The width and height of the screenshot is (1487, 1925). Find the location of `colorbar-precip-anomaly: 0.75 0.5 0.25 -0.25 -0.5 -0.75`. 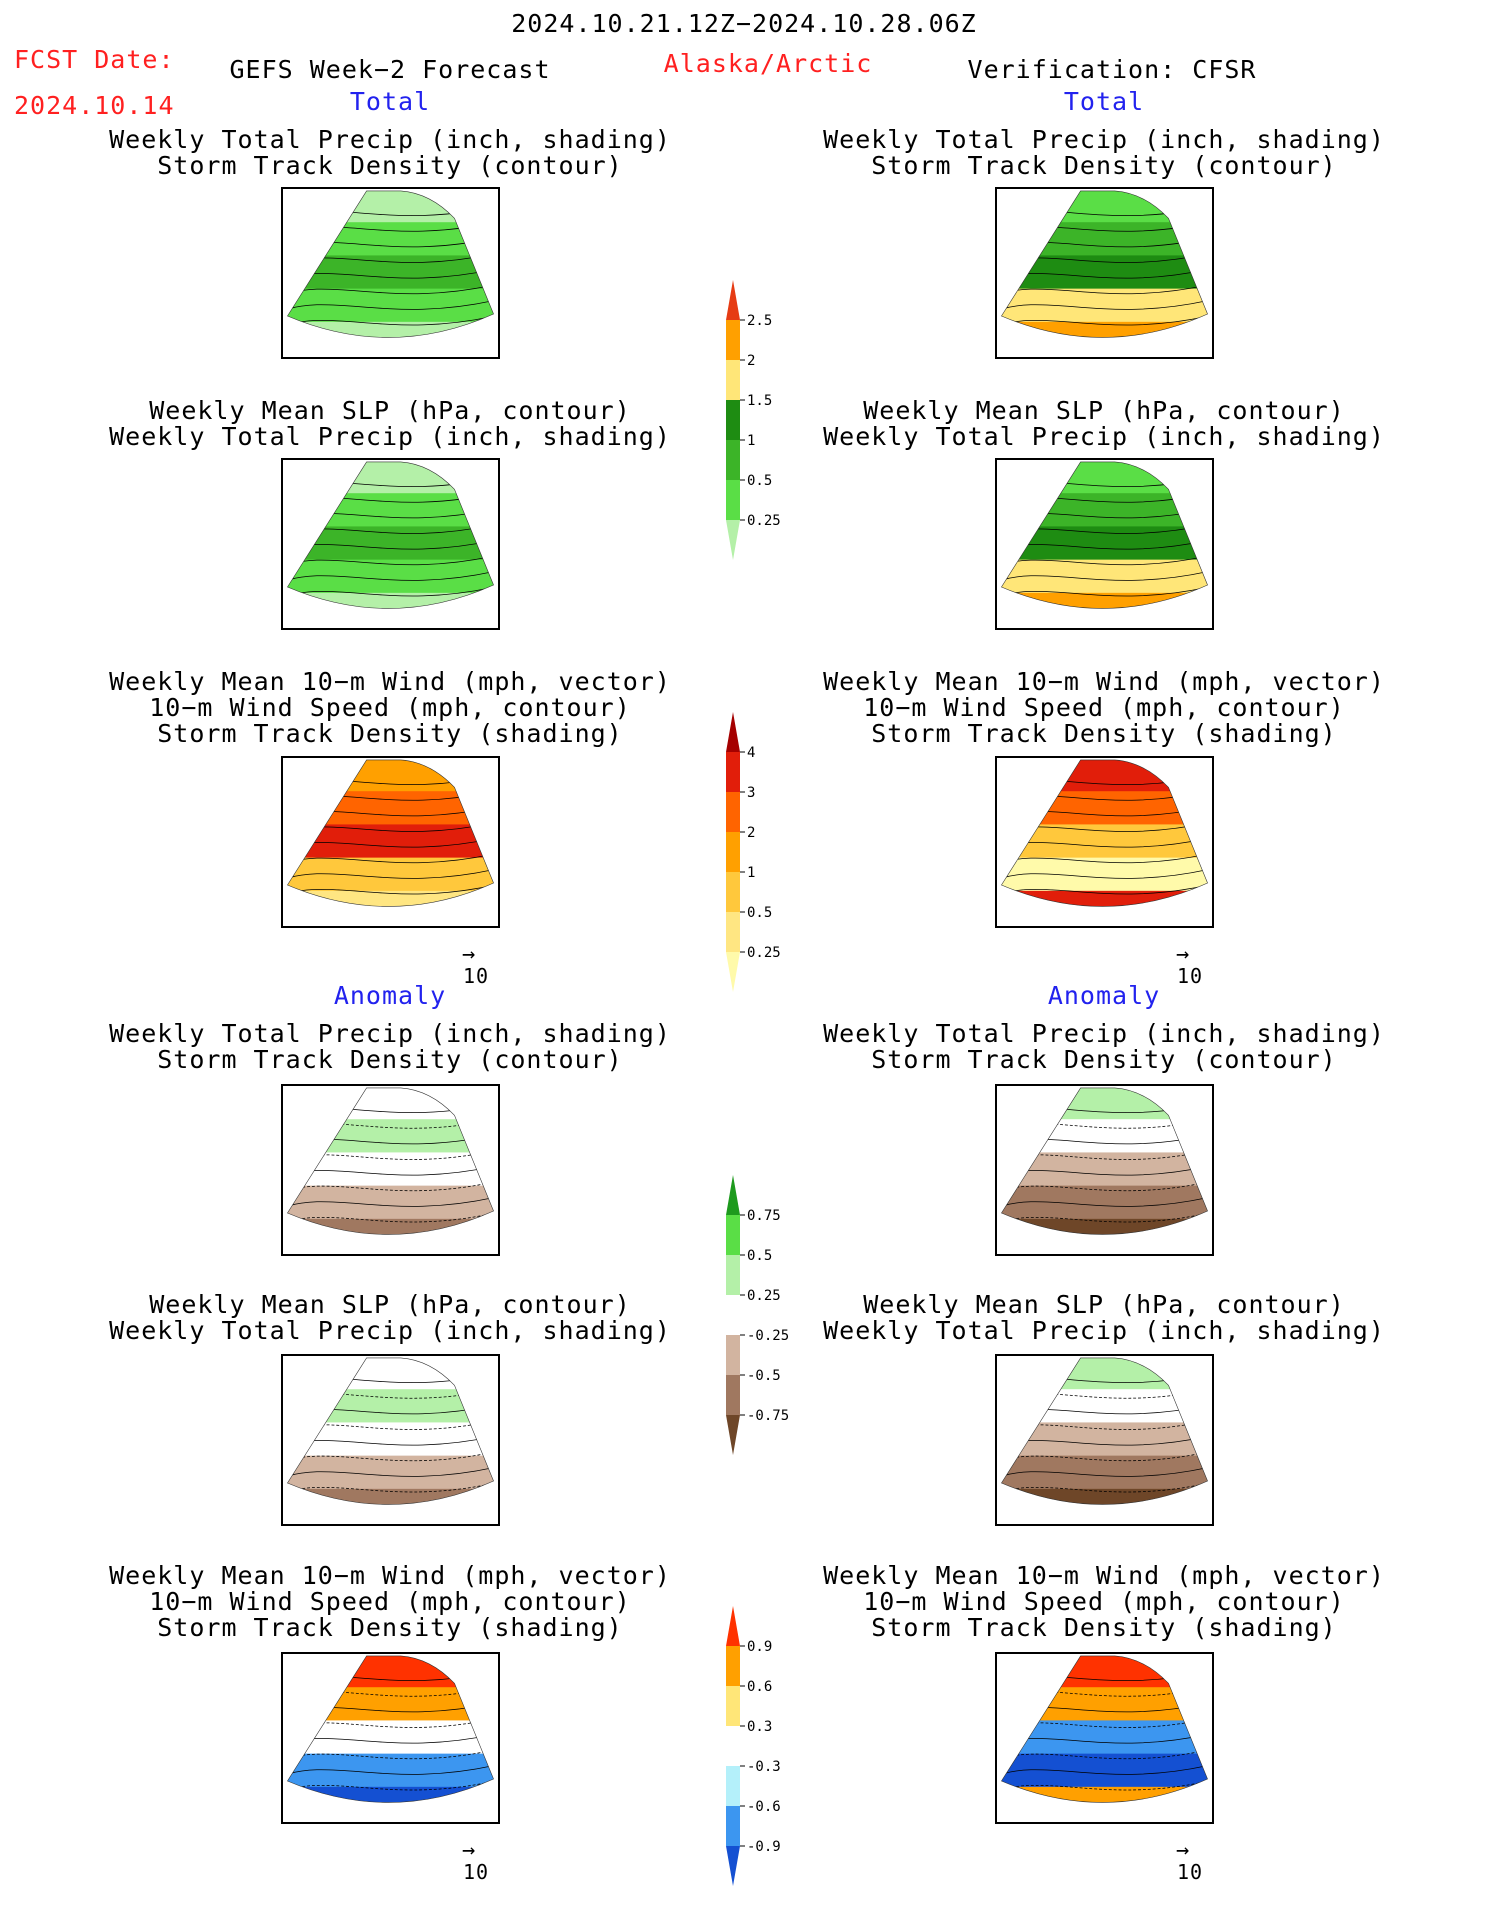

colorbar-precip-anomaly: 0.75 0.5 0.25 -0.25 -0.5 -0.75 is located at coordinates (755, 1309).